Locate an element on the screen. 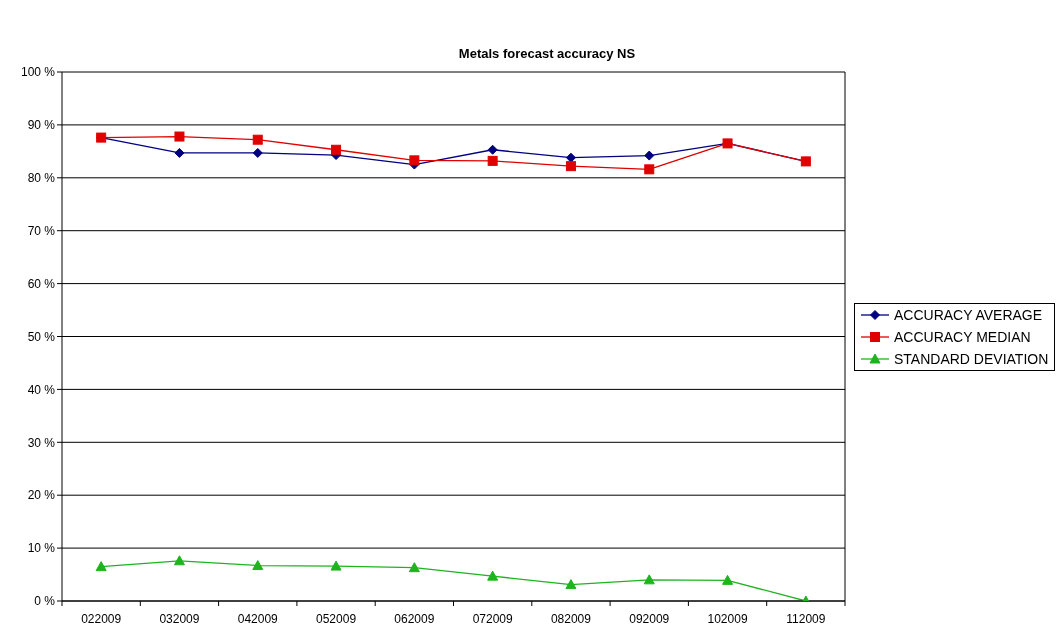 The height and width of the screenshot is (631, 1064). legend-label: ACCURACY AVERAGE is located at coordinates (968, 315).